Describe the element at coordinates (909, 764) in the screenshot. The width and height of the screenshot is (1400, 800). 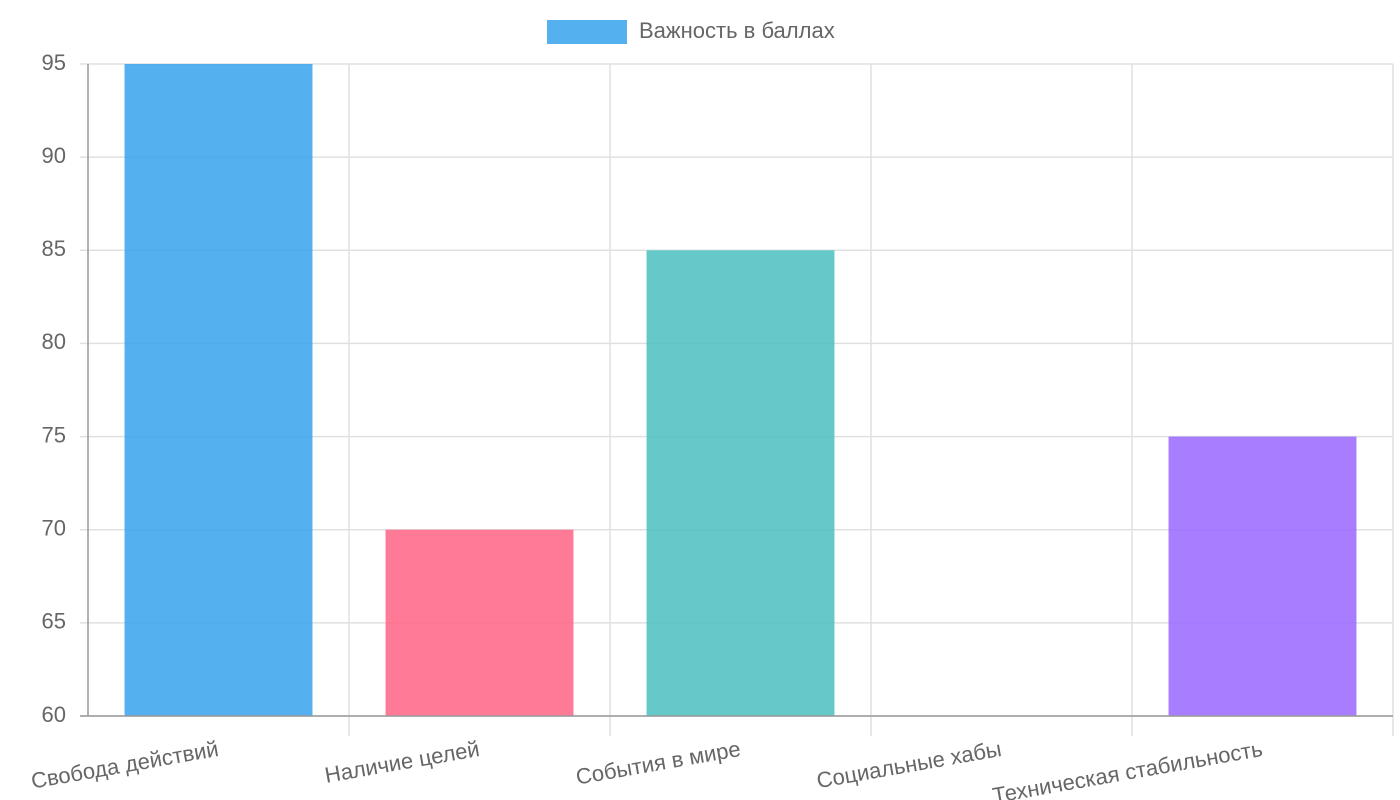
I see `x-tick-label: Социальные хабы` at that location.